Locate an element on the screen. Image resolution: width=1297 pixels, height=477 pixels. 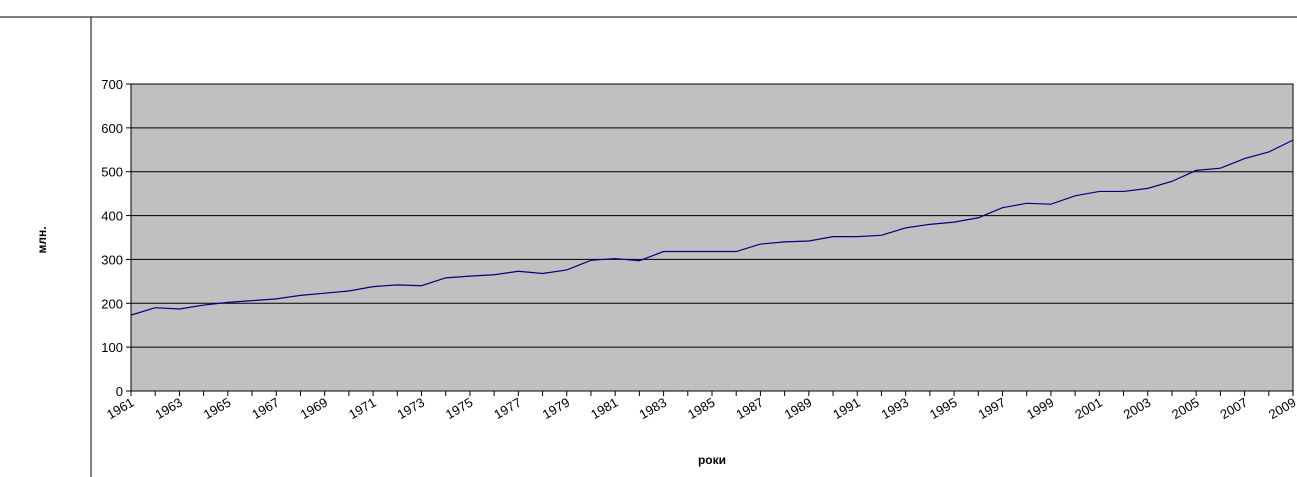
x-tick-label: 1981 is located at coordinates (604, 408).